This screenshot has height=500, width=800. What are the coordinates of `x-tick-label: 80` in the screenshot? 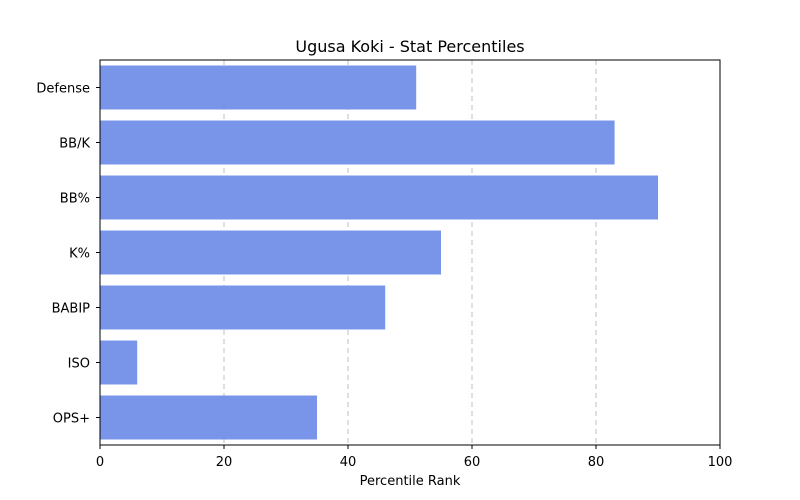 It's located at (596, 462).